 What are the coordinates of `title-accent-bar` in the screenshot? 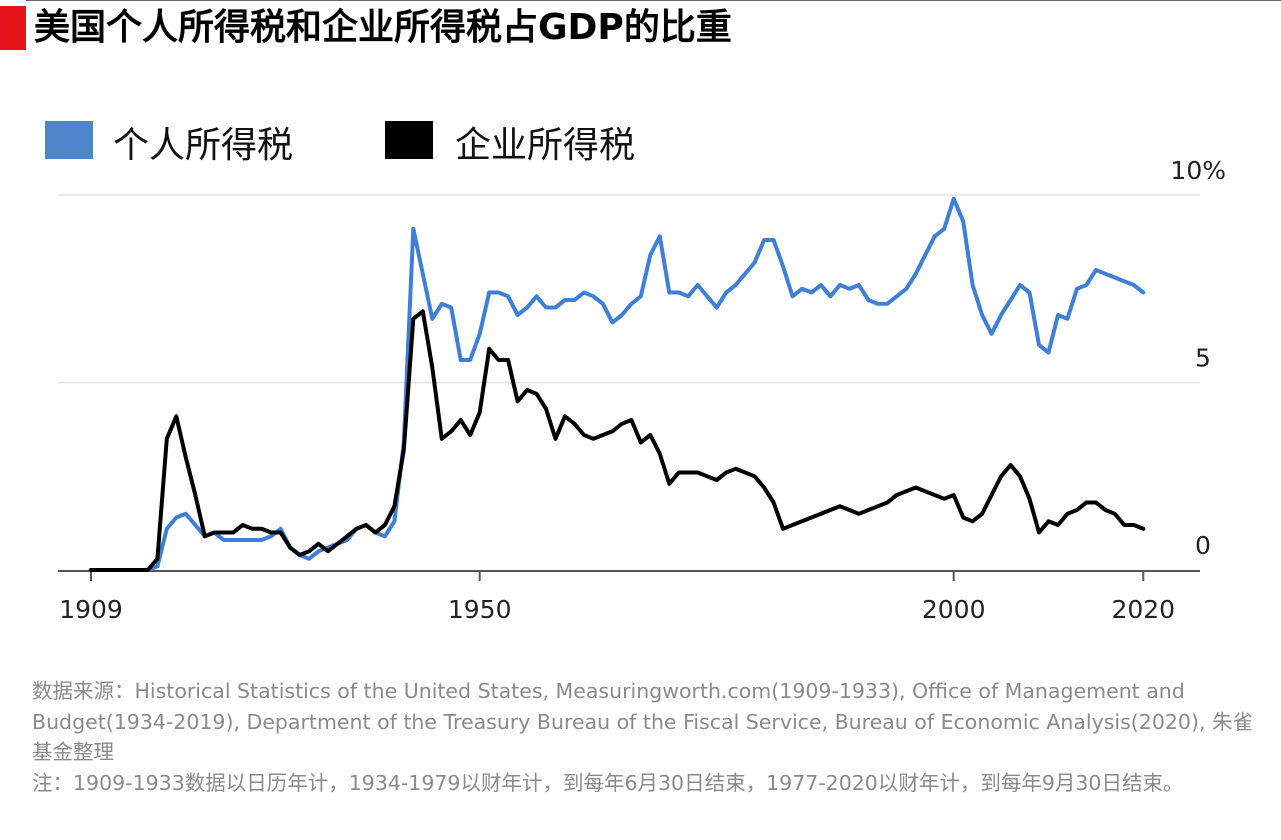 It's located at (13, 28).